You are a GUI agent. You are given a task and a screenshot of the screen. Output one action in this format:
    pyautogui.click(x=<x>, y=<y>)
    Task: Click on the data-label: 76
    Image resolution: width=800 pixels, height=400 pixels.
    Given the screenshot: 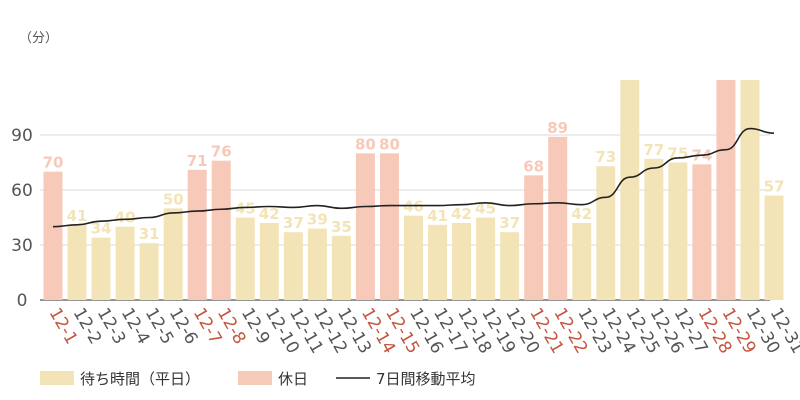 What is the action you would take?
    pyautogui.click(x=221, y=152)
    